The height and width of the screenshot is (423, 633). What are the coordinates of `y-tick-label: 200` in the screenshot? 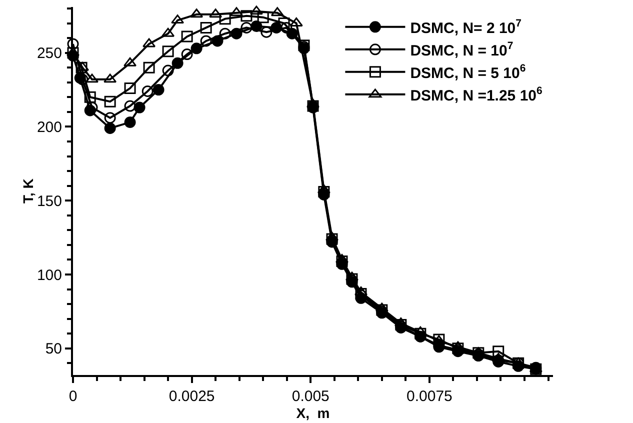 It's located at (49, 127).